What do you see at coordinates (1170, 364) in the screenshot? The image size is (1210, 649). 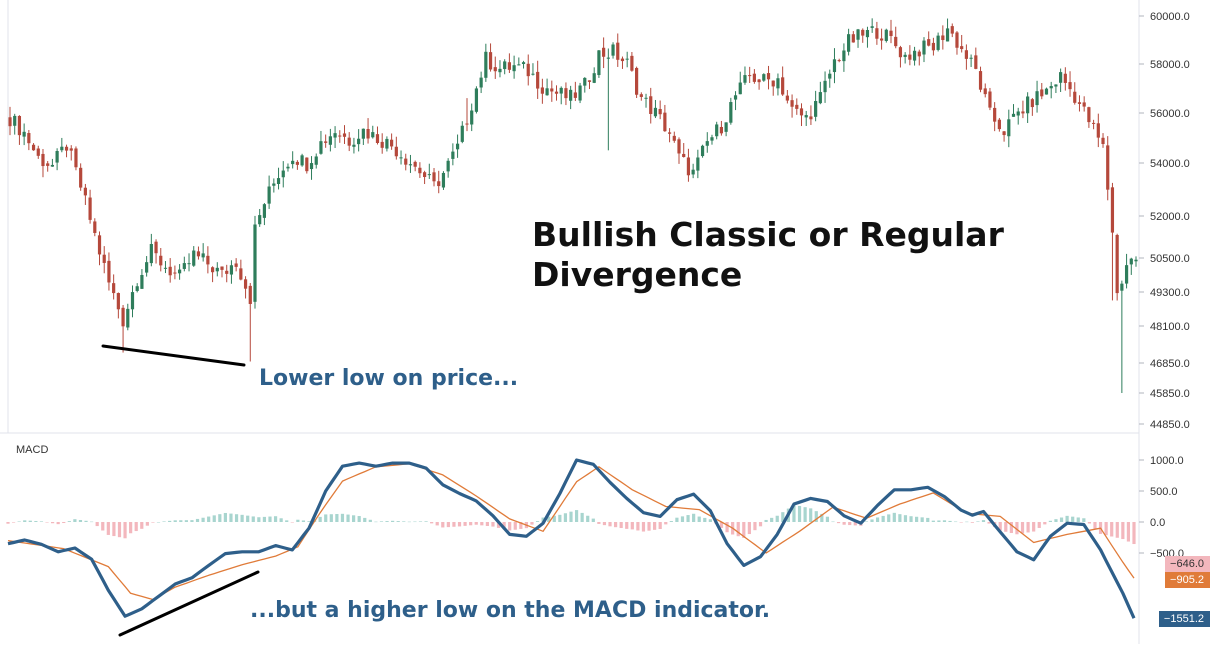 I see `price-tick-label: 46850.0` at bounding box center [1170, 364].